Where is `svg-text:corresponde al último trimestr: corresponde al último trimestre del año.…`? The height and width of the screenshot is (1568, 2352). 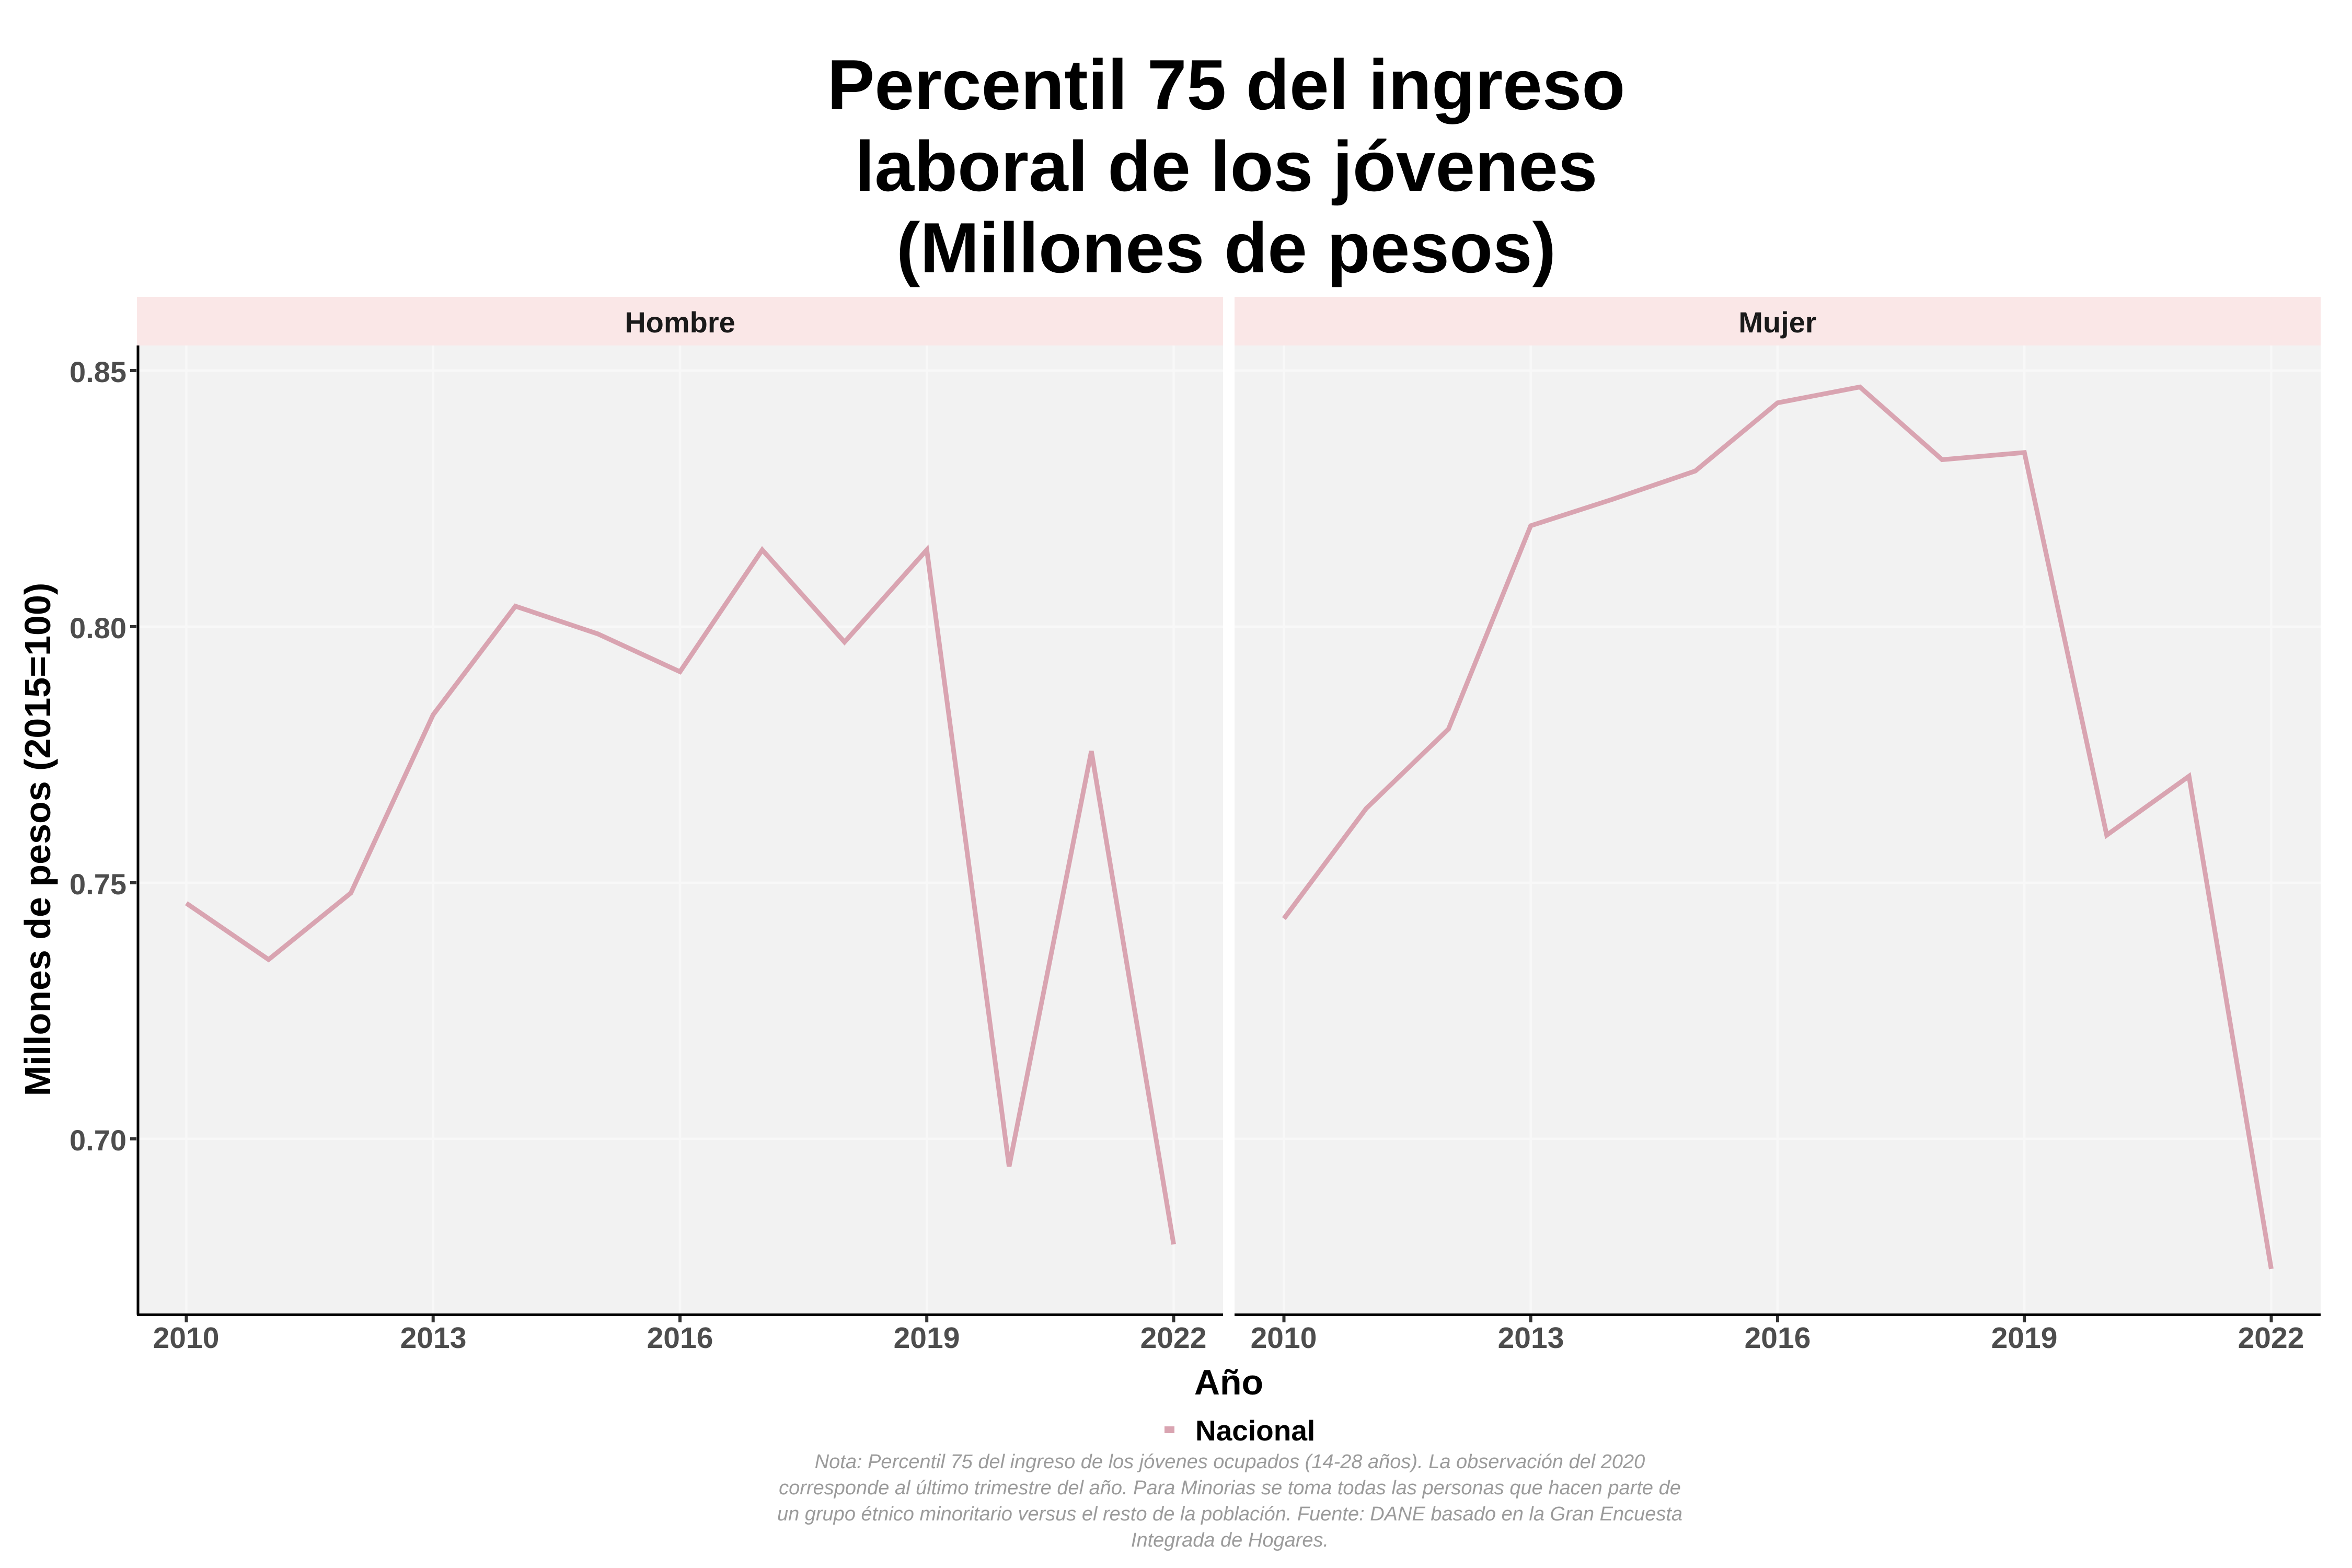 svg-text:corresponde al último trimestr: corresponde al último trimestre del año.… is located at coordinates (1230, 1488).